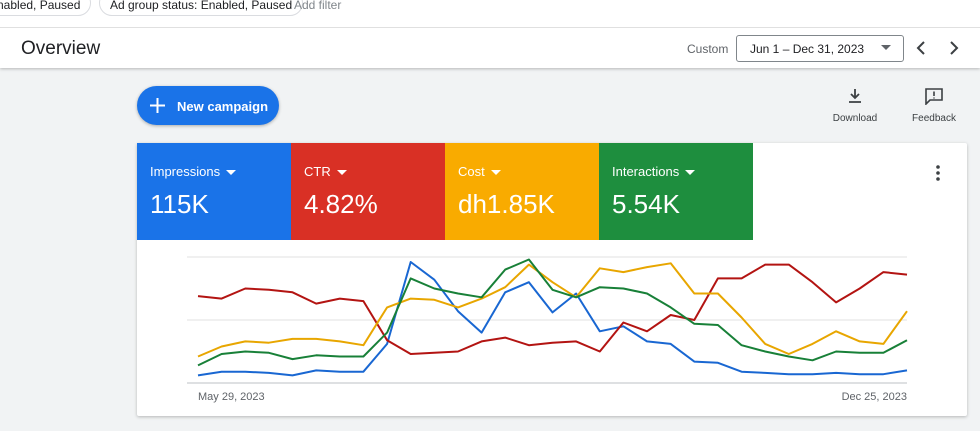 This screenshot has width=980, height=431. What do you see at coordinates (325, 171) in the screenshot?
I see `metric-label: CTR` at bounding box center [325, 171].